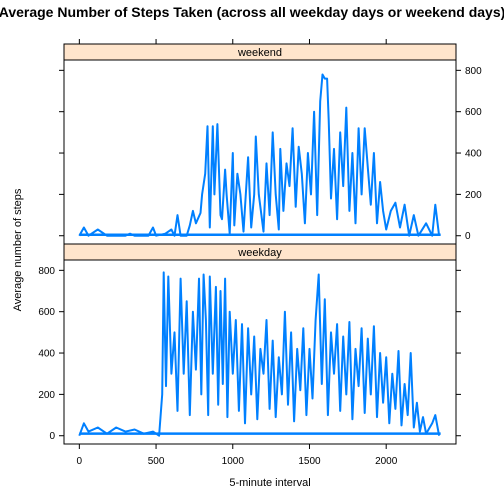 The height and width of the screenshot is (504, 504). Describe the element at coordinates (46, 312) in the screenshot. I see `y-tick-label-weekday-600: 600` at that location.